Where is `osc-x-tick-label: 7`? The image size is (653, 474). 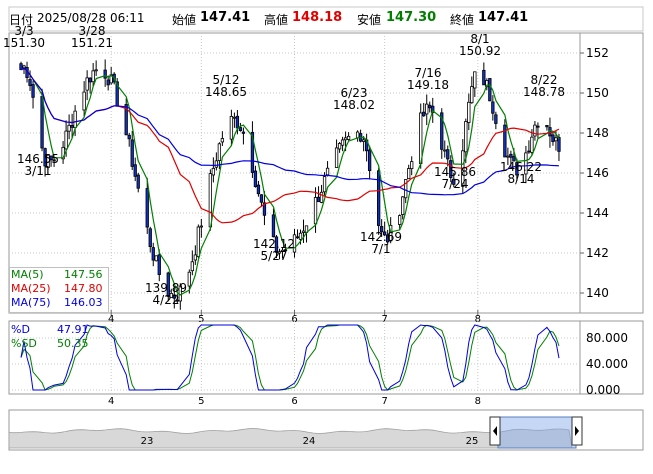
osc-x-tick-label: 7 is located at coordinates (384, 401).